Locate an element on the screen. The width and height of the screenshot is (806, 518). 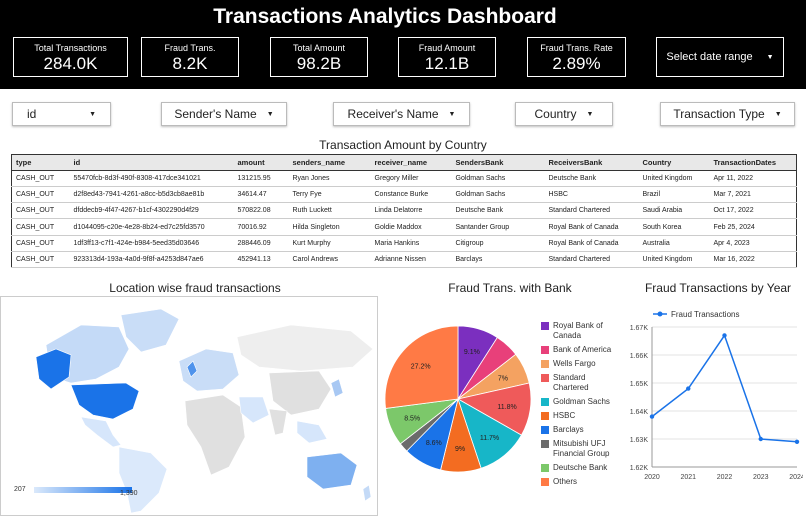
column-header-country: Country is located at coordinates (674, 162).